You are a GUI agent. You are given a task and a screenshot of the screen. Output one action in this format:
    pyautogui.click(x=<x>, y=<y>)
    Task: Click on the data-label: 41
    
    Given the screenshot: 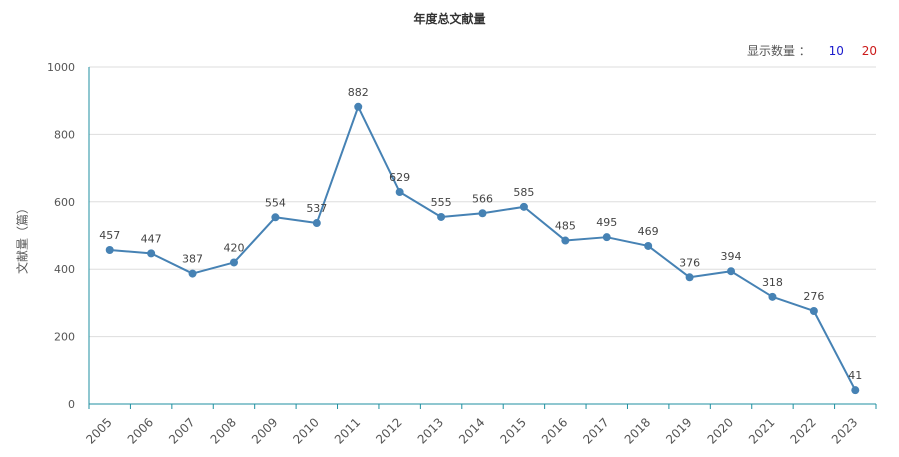 What is the action you would take?
    pyautogui.click(x=855, y=375)
    